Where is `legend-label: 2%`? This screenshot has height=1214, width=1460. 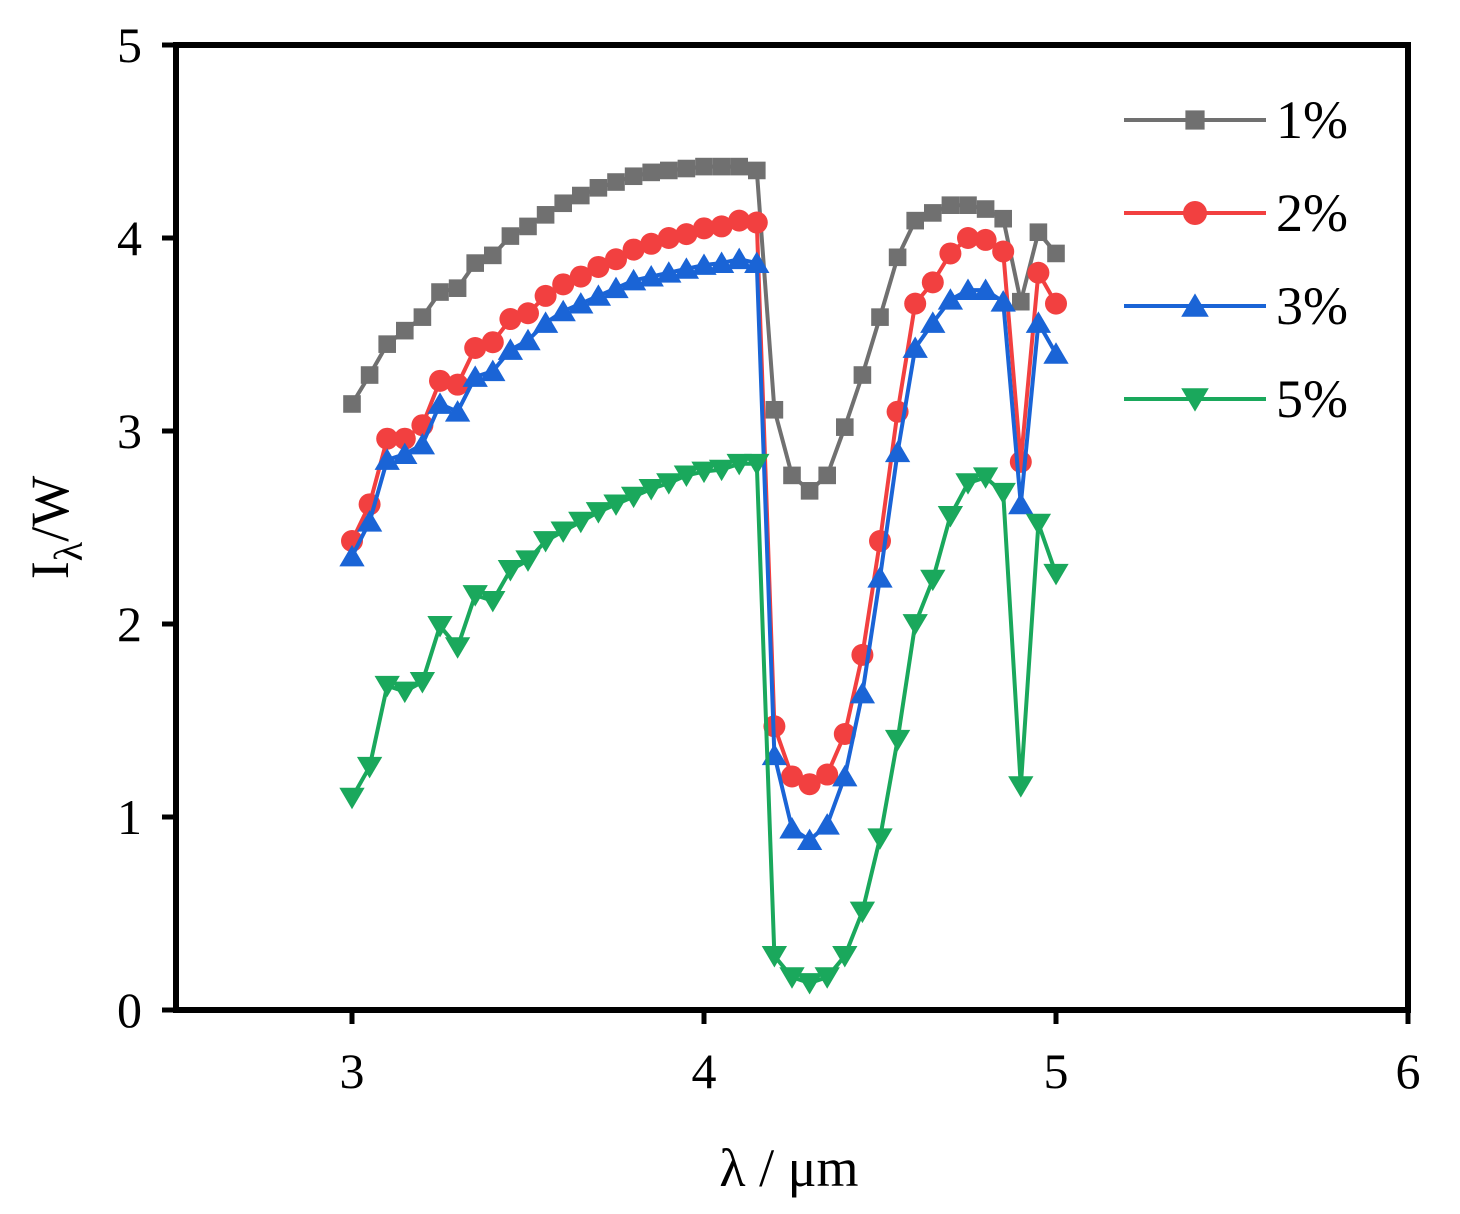 legend-label: 2% is located at coordinates (1312, 213).